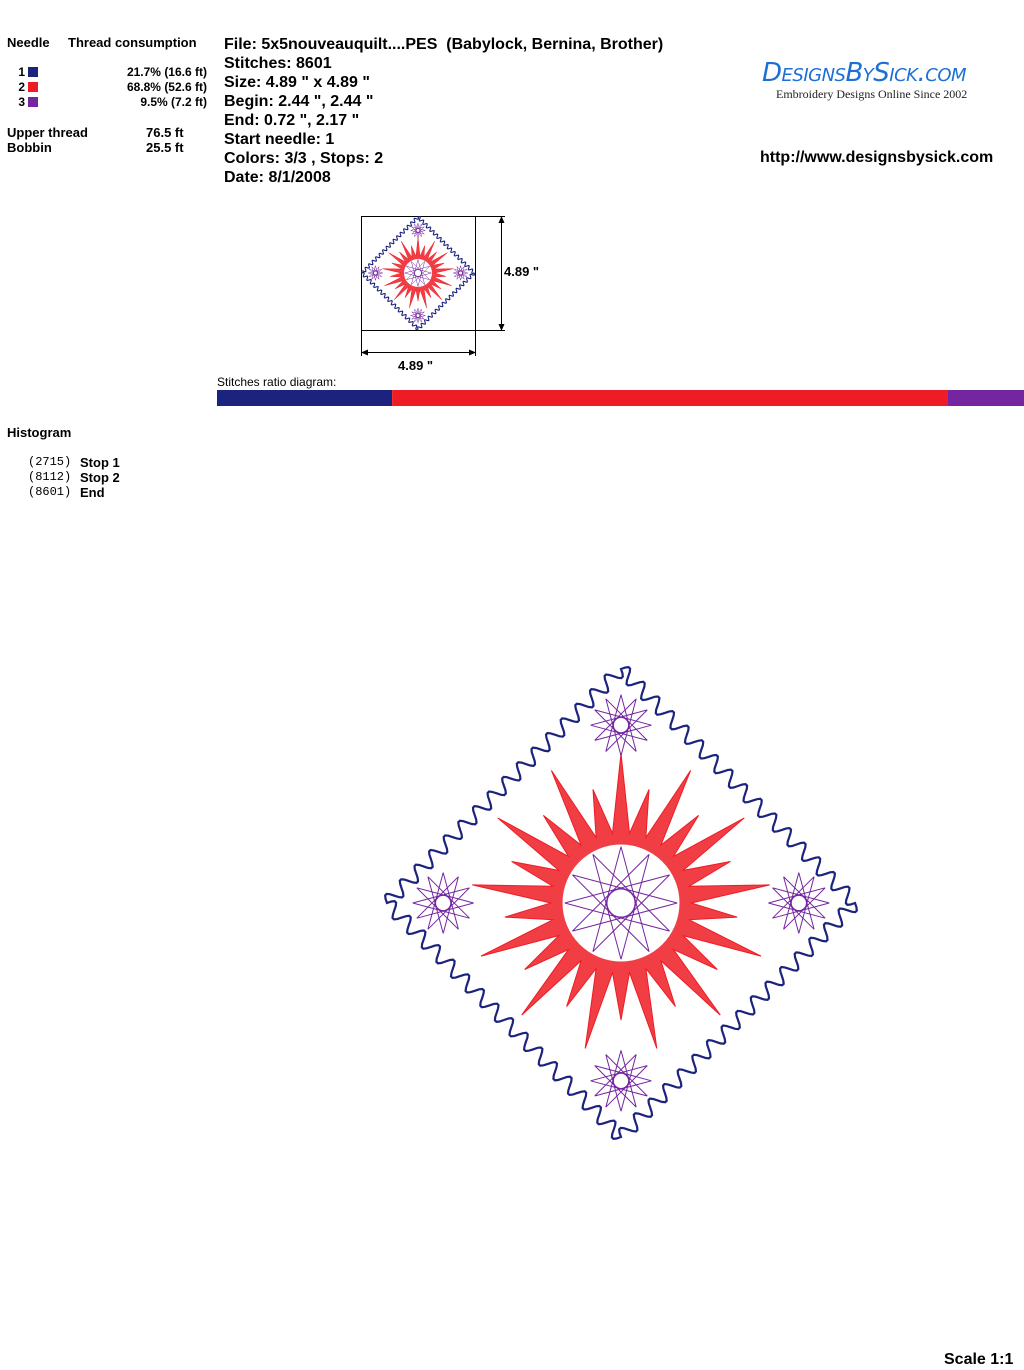 The image size is (1024, 1370). Describe the element at coordinates (50, 477) in the screenshot. I see `histogram-count: (8112)` at that location.